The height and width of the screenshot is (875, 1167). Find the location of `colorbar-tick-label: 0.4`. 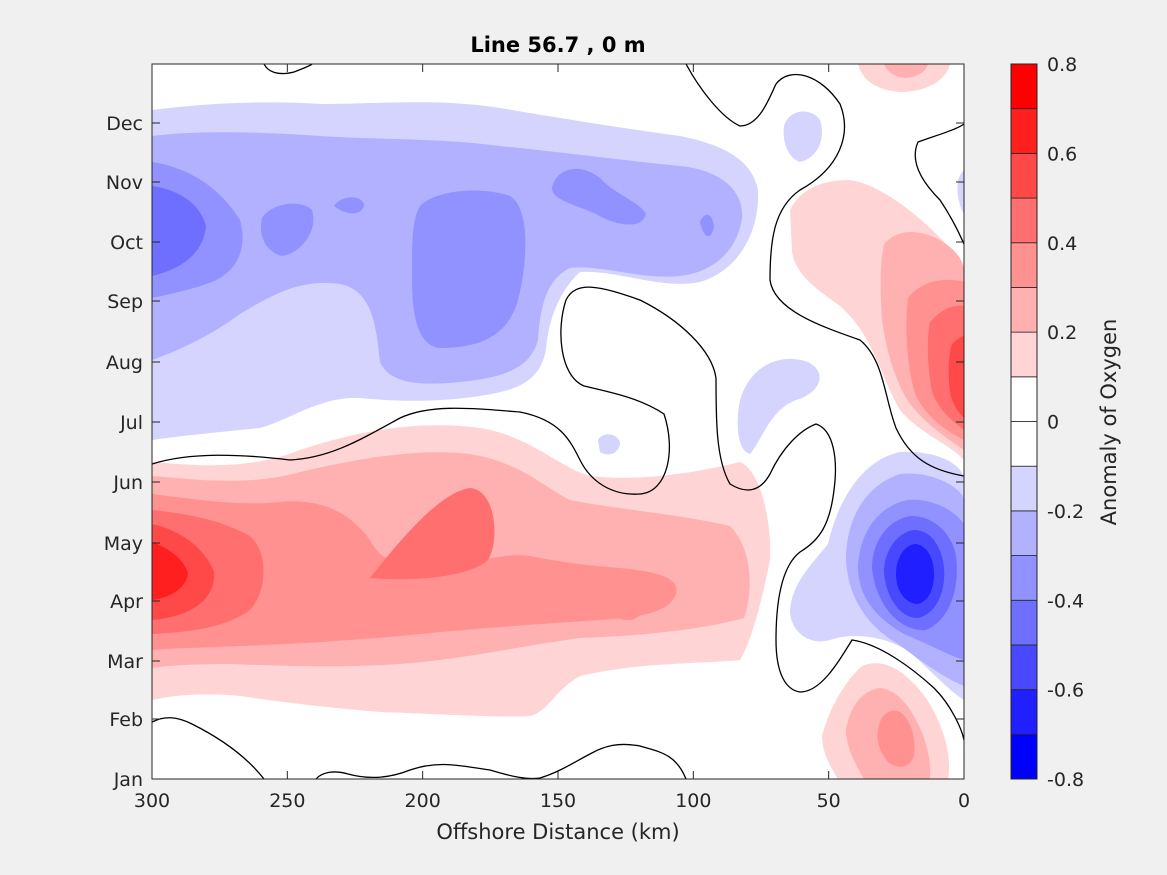

colorbar-tick-label: 0.4 is located at coordinates (1062, 244).